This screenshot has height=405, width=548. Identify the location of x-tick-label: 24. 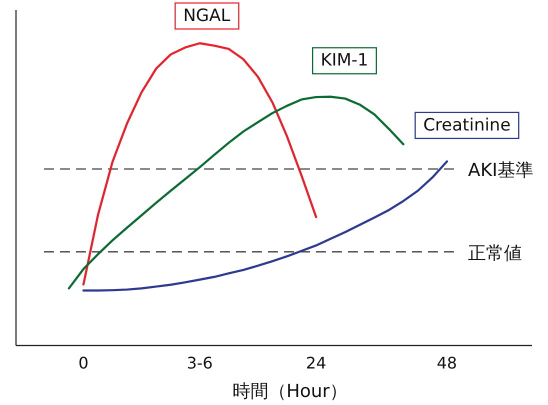
(316, 363).